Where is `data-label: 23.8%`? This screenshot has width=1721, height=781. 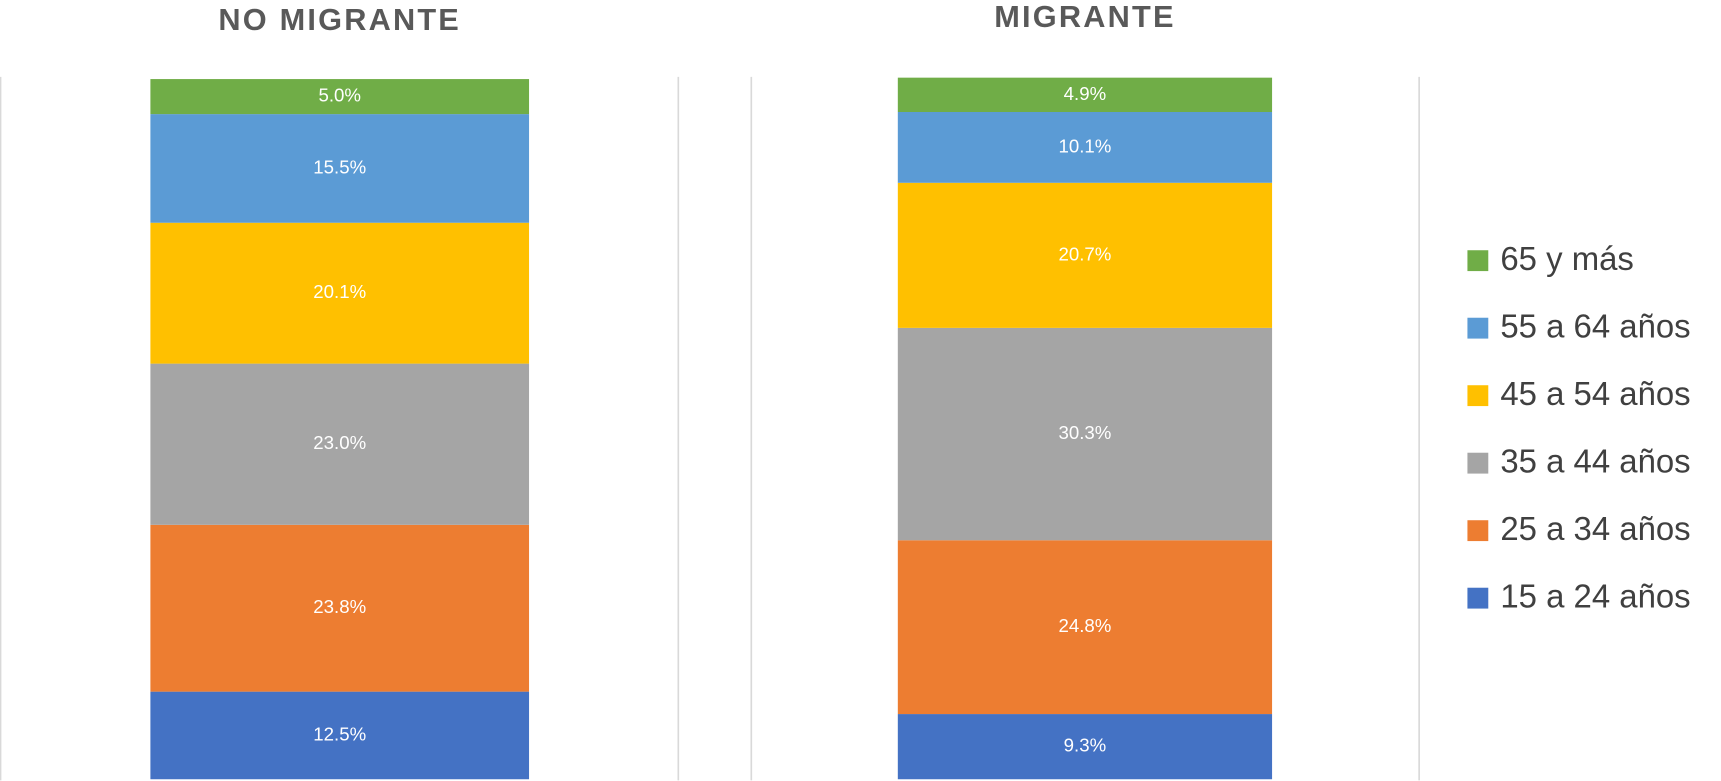 data-label: 23.8% is located at coordinates (339, 606).